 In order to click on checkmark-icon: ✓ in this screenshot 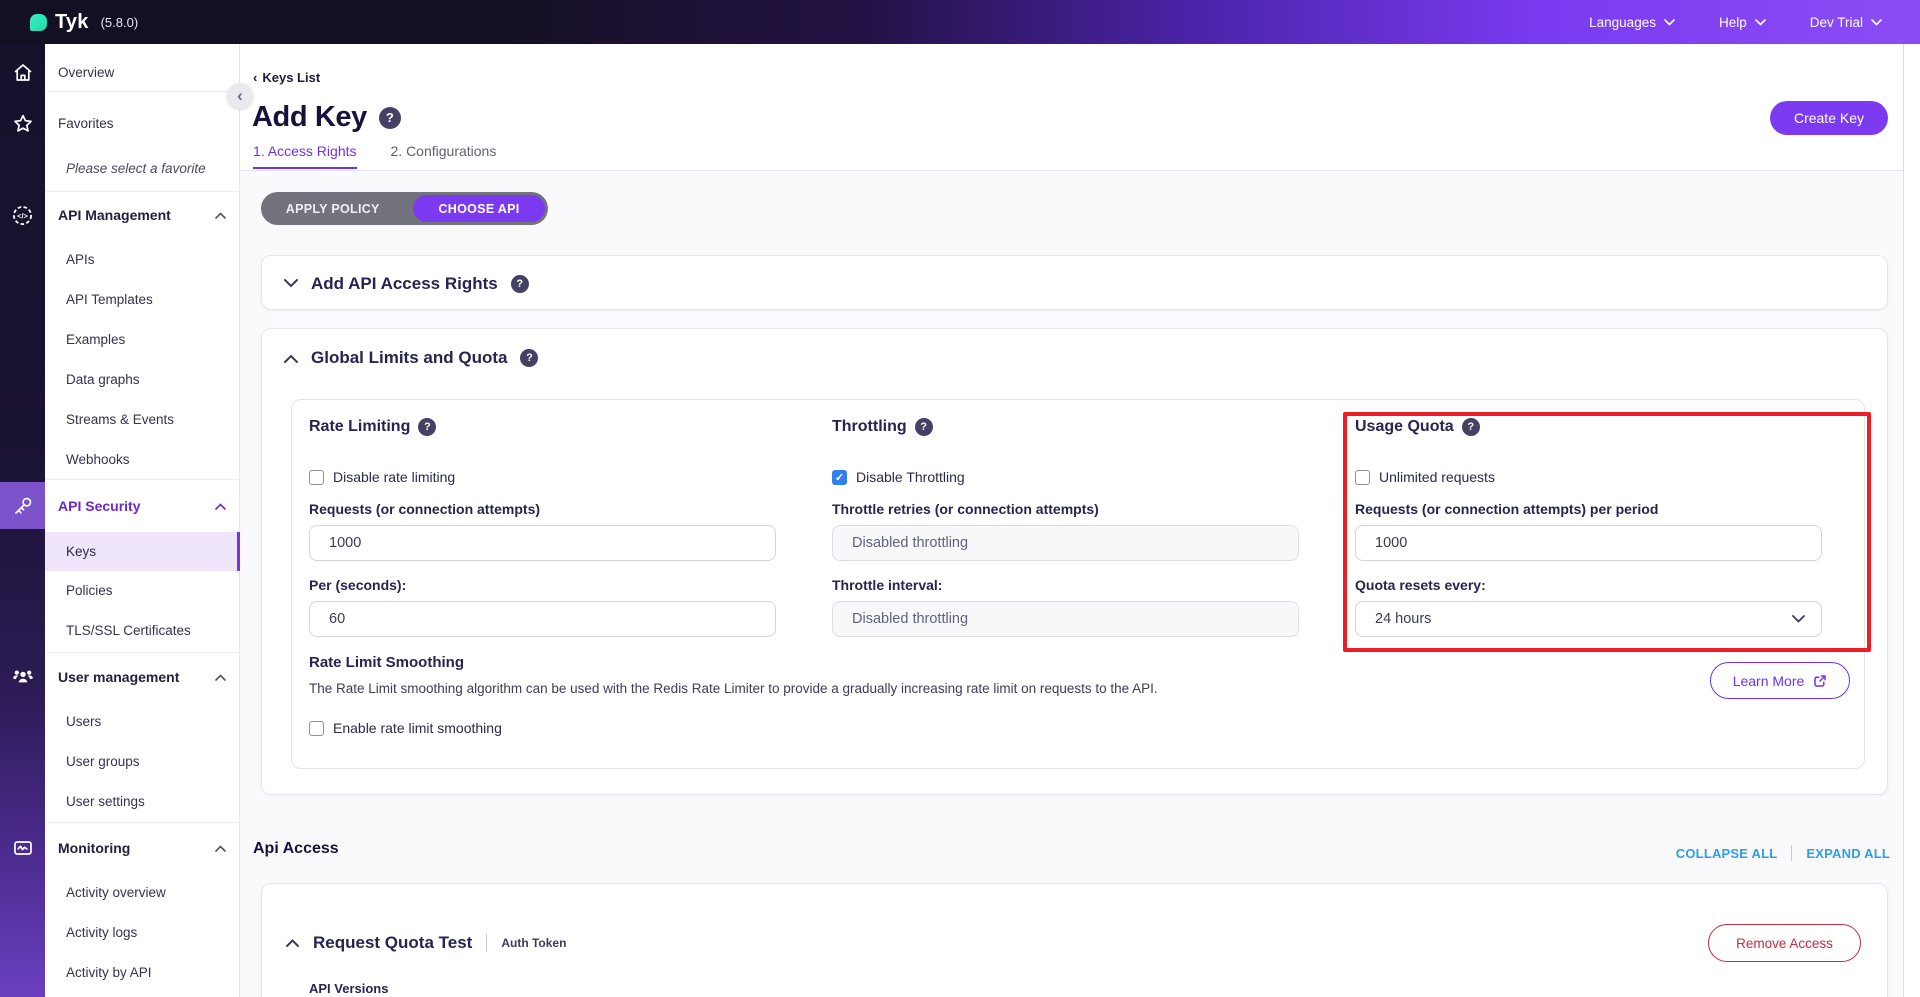, I will do `click(839, 477)`.